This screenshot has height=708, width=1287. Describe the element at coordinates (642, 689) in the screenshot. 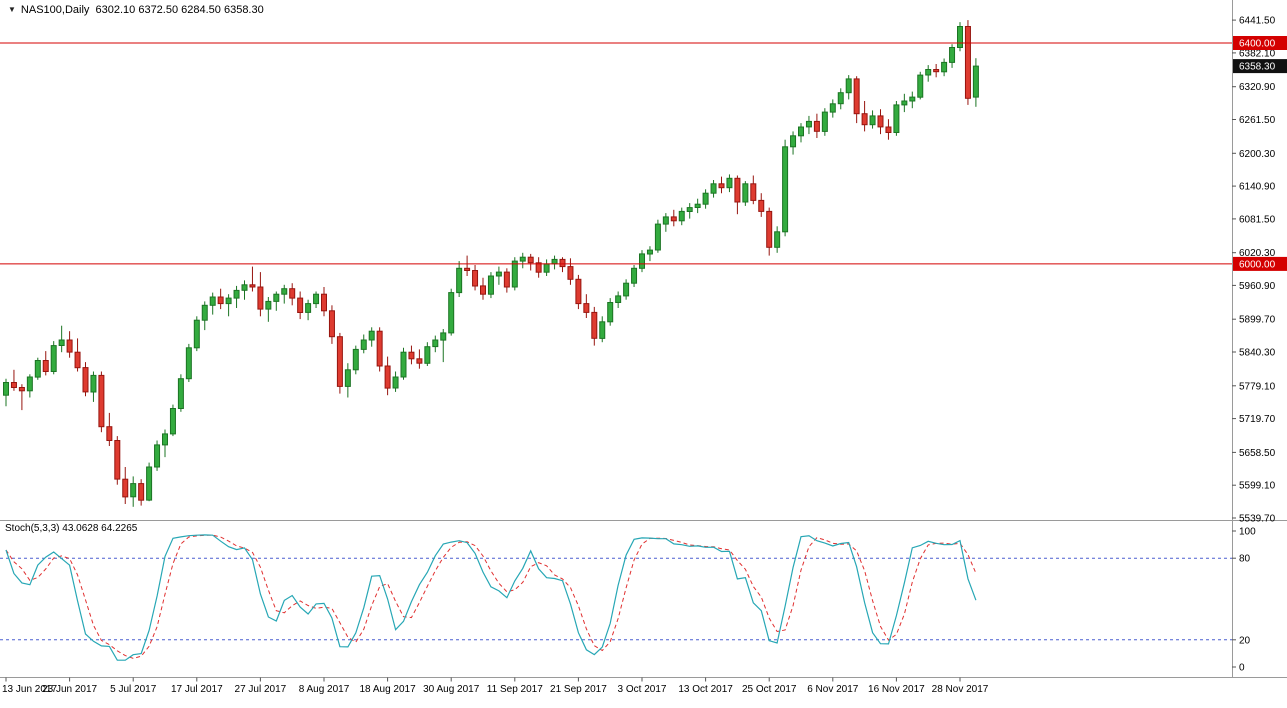

I see `date-tick-label: 3 Oct 2017` at that location.